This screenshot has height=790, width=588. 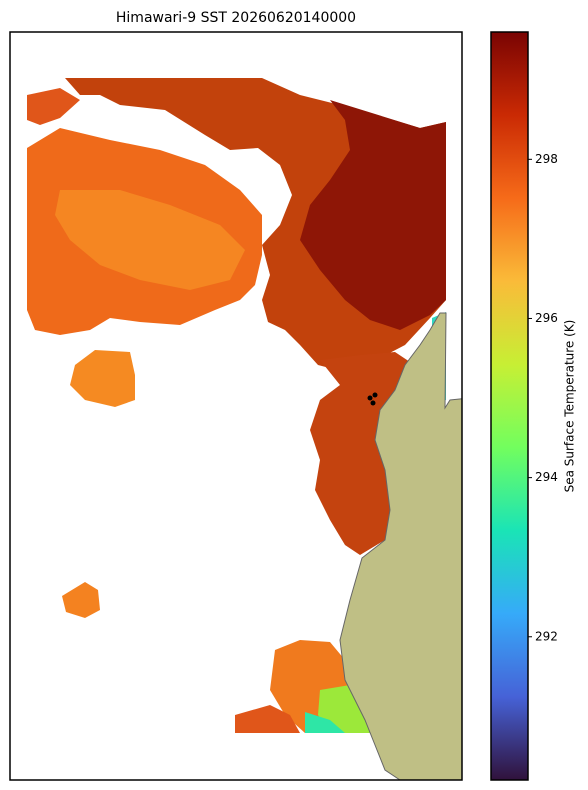 I want to click on colorbar-tick-label: 292, so click(x=546, y=636).